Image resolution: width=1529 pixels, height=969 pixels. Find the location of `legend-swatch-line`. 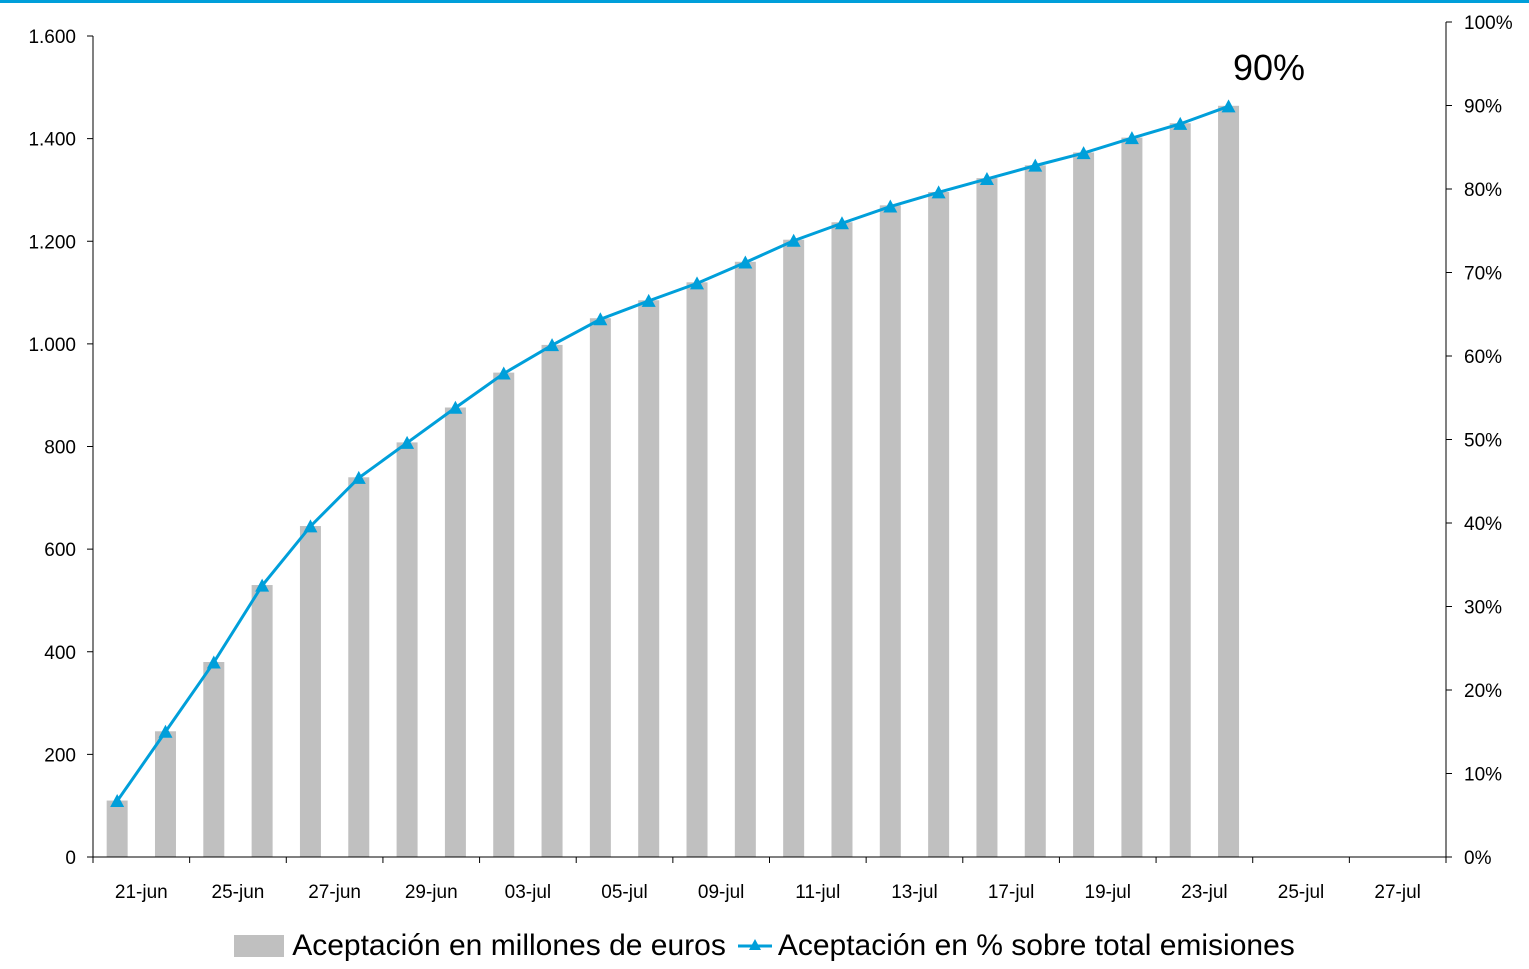

legend-swatch-line is located at coordinates (754, 944).